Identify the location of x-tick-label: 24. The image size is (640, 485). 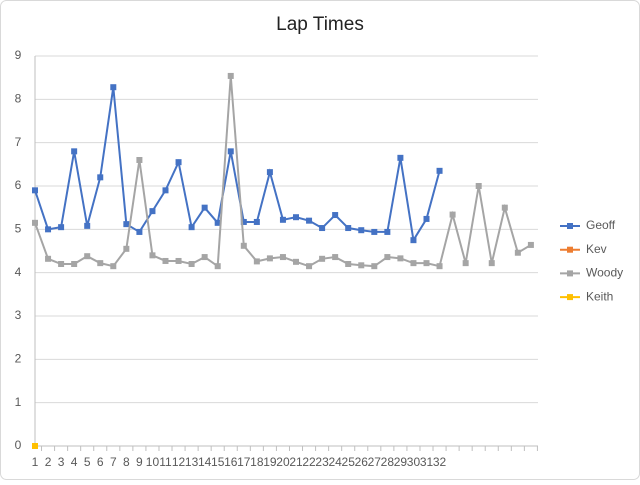
(335, 462).